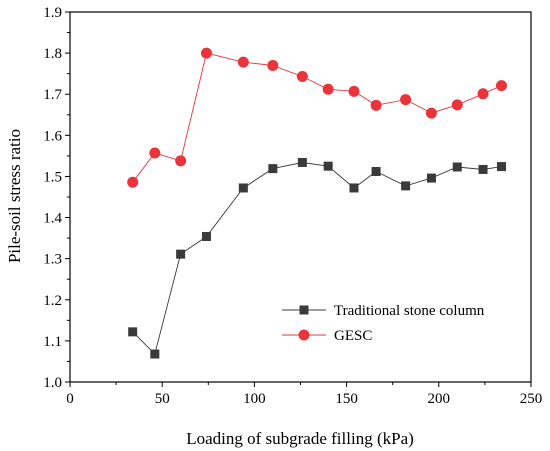 The height and width of the screenshot is (451, 550). What do you see at coordinates (162, 399) in the screenshot?
I see `x-tick-label: 50` at bounding box center [162, 399].